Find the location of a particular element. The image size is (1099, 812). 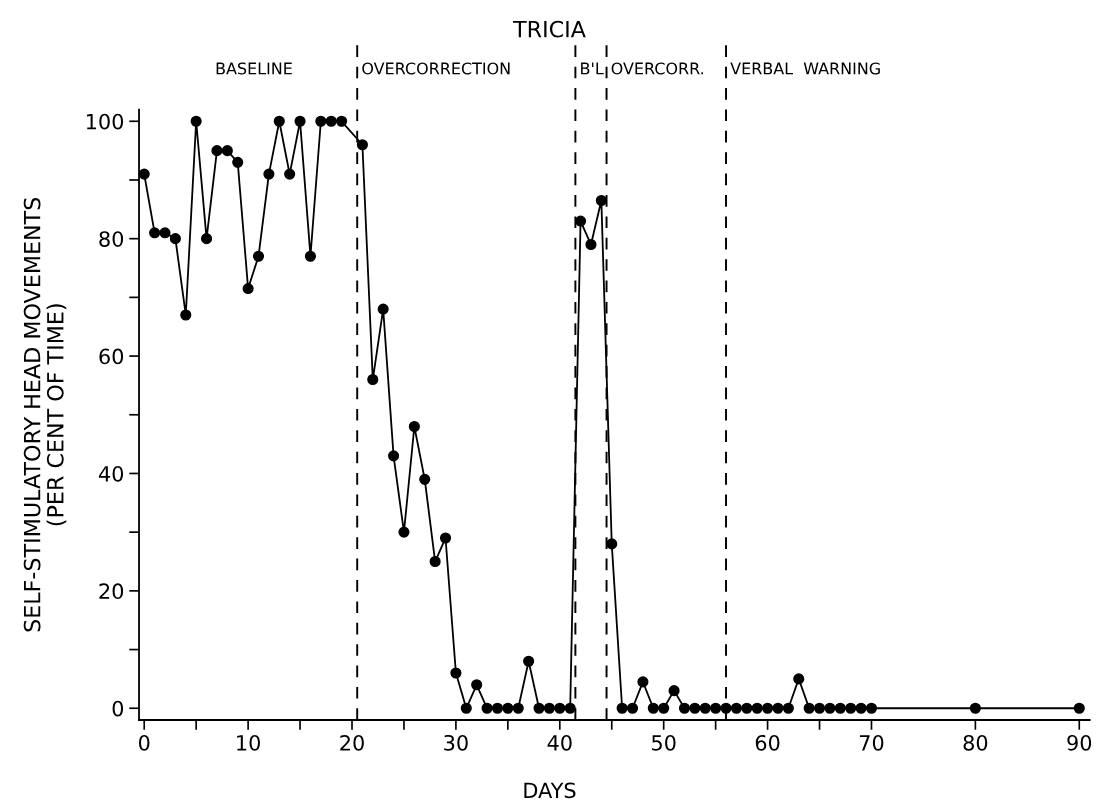

x-tick-label: 10 is located at coordinates (248, 742).